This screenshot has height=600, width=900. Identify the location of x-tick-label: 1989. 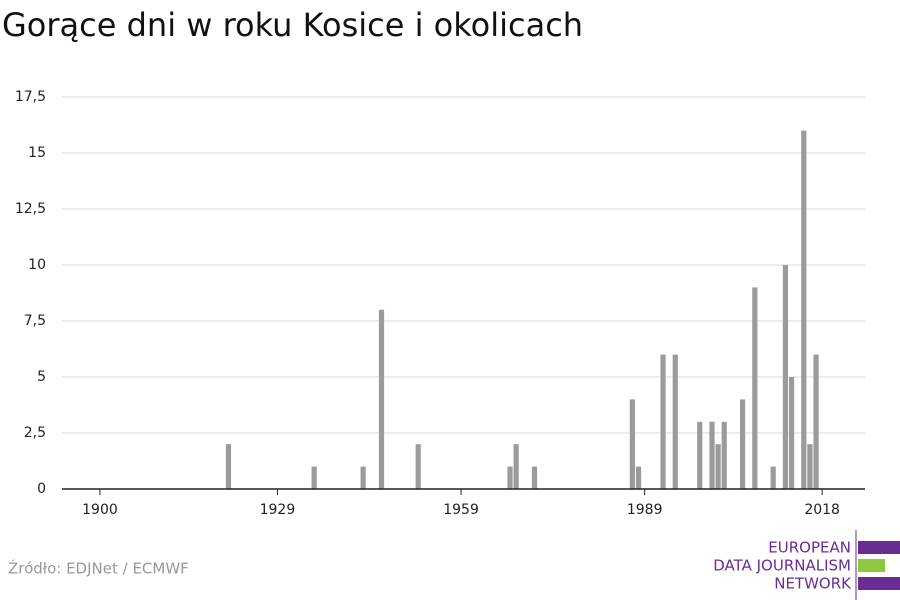
(645, 510).